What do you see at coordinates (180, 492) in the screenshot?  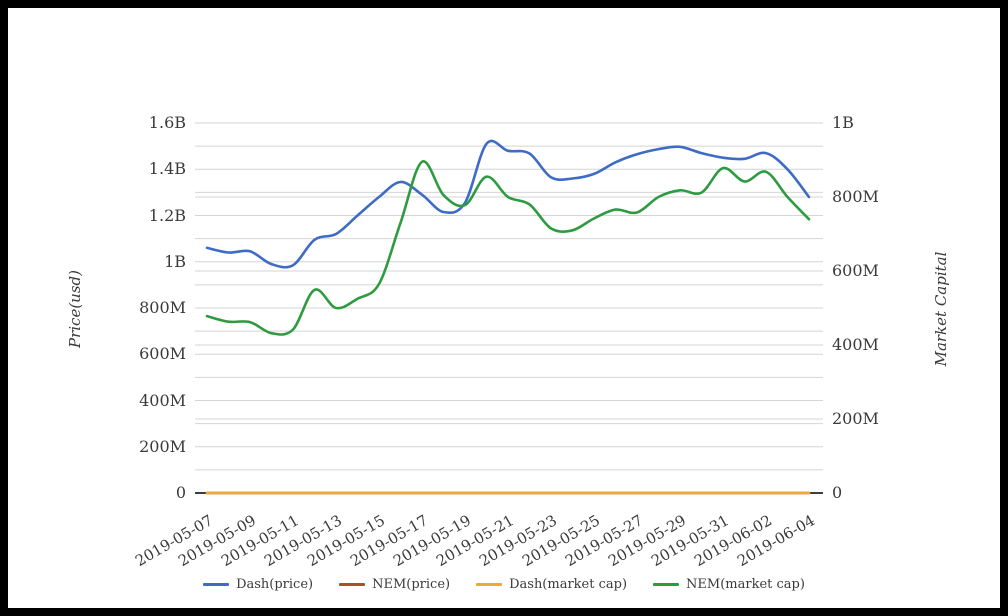 I see `y-axis-left-tick-label: 0` at bounding box center [180, 492].